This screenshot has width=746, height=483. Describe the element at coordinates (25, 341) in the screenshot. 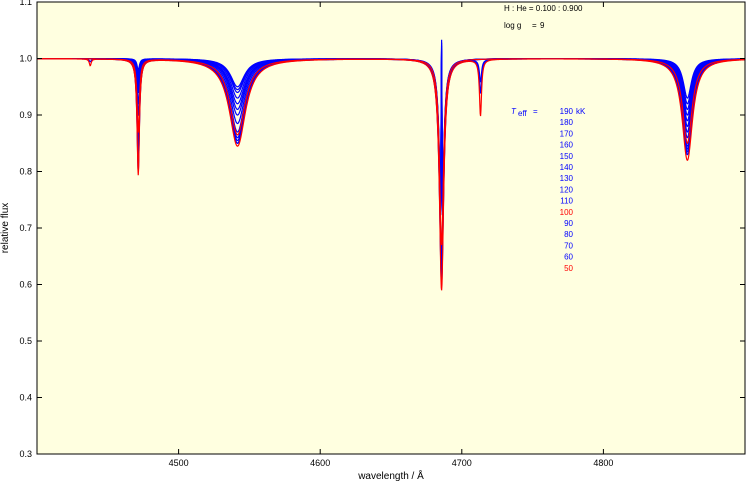

I see `y-tick-label: 0.5` at that location.